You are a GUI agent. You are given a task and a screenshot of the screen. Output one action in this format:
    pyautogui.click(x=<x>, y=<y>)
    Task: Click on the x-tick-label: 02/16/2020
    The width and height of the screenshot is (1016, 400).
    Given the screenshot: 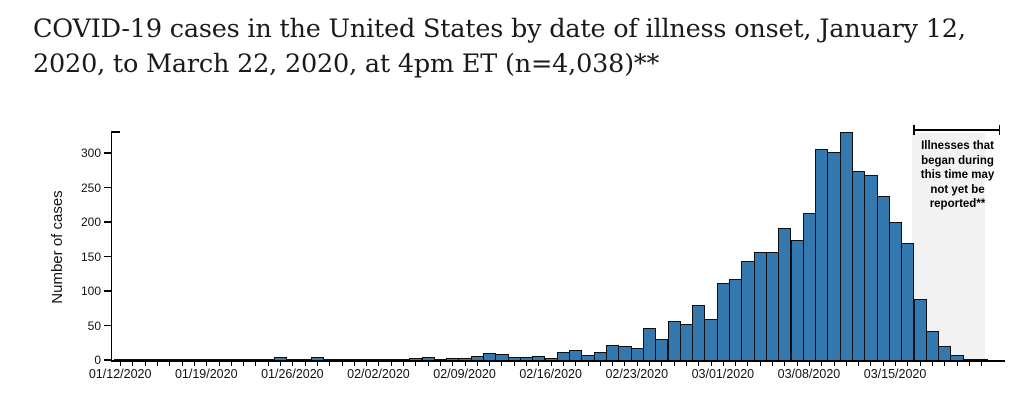 What is the action you would take?
    pyautogui.click(x=550, y=374)
    